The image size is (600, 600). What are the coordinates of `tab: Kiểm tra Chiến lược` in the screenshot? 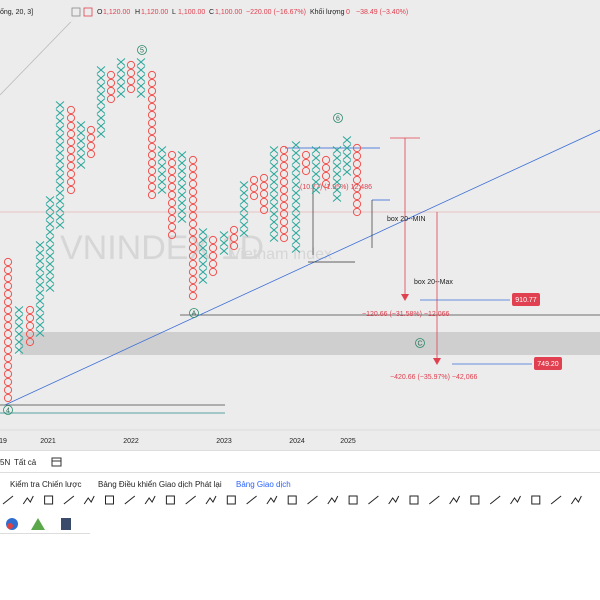 It's located at (46, 484).